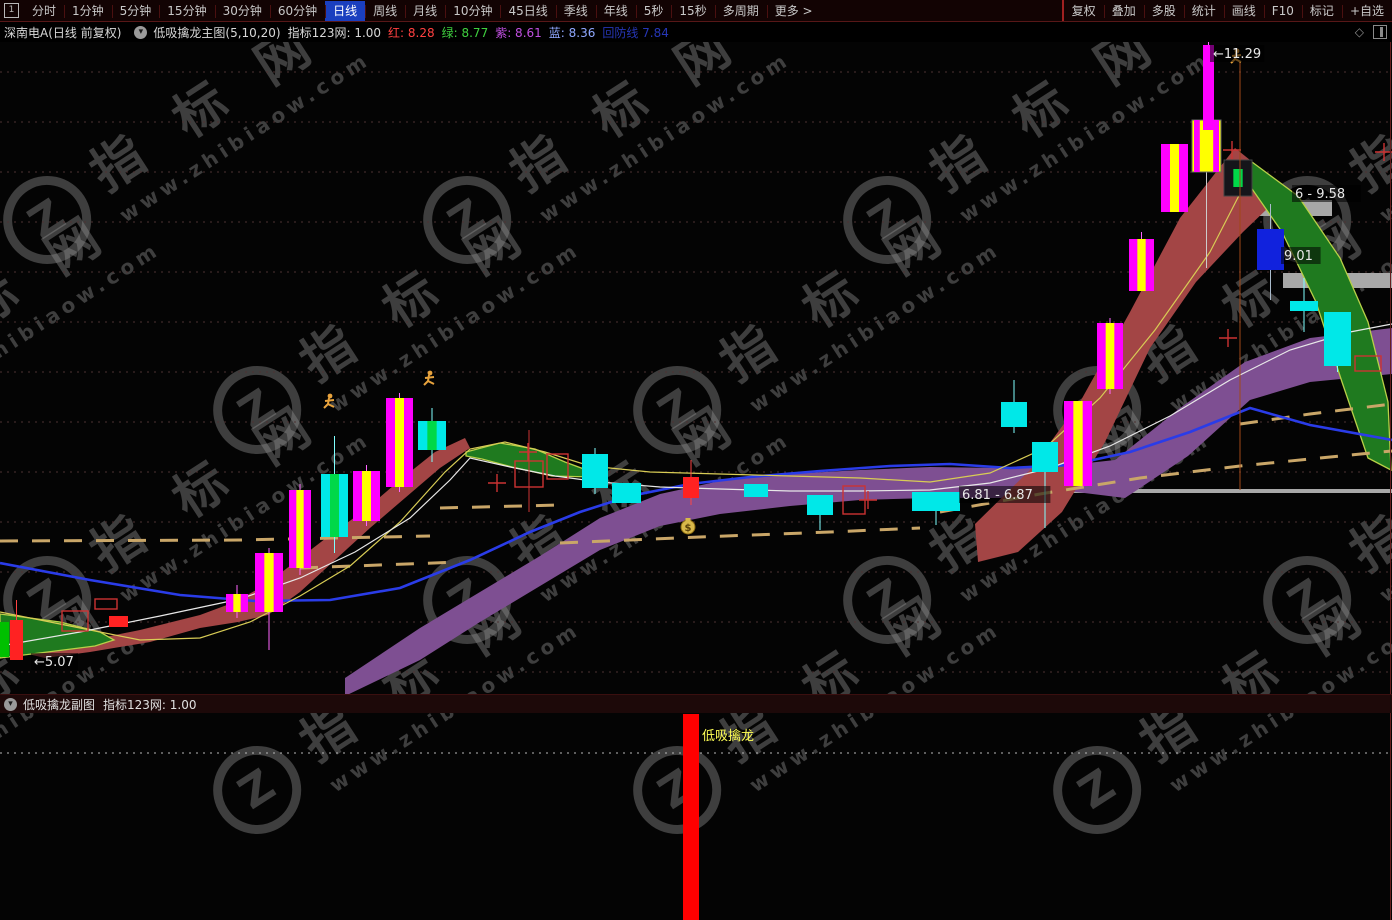 Image resolution: width=1392 pixels, height=920 pixels. What do you see at coordinates (59, 704) in the screenshot?
I see `subchart-title: 低吸擒龙副图` at bounding box center [59, 704].